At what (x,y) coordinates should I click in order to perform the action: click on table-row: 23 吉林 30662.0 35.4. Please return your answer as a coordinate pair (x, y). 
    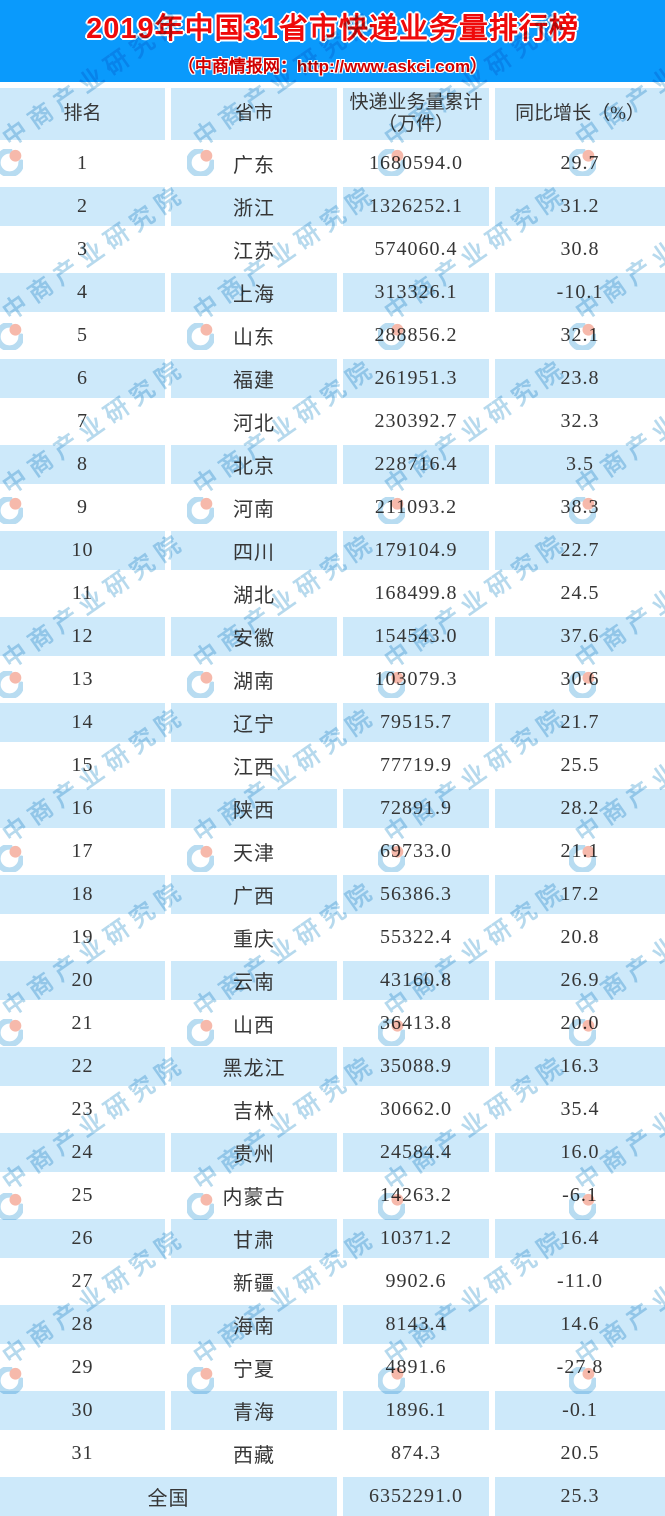
    Looking at the image, I should click on (332, 1109).